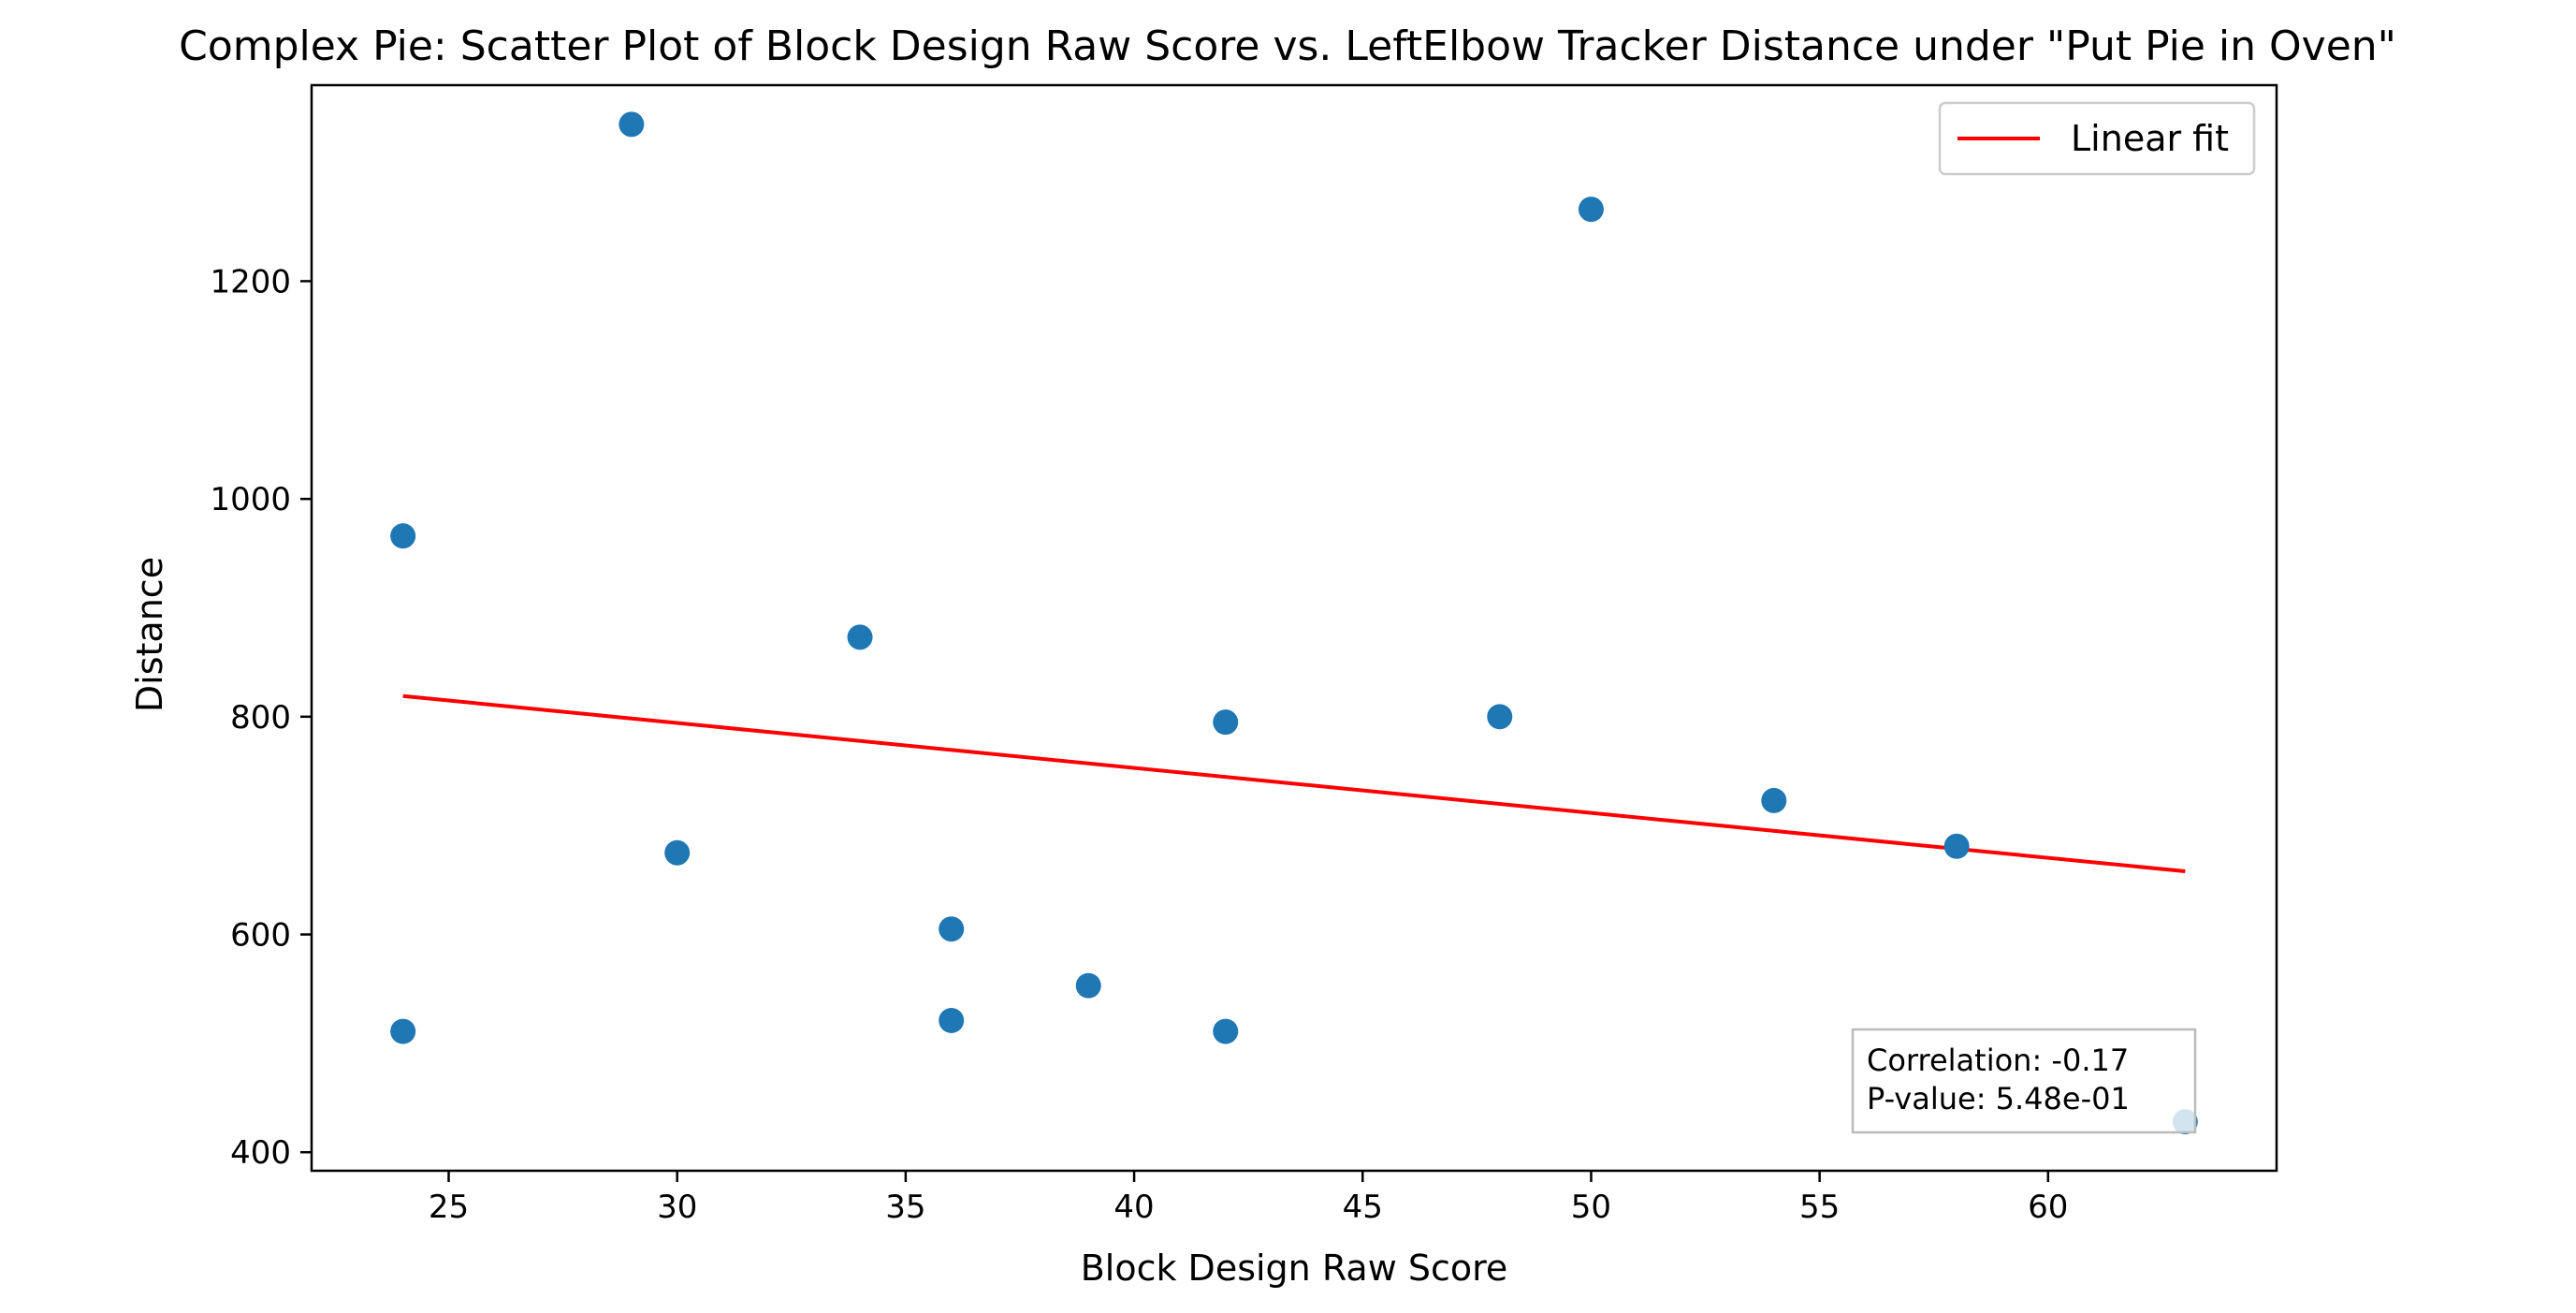 The image size is (2576, 1313). What do you see at coordinates (905, 1207) in the screenshot?
I see `x-tick-label: 35` at bounding box center [905, 1207].